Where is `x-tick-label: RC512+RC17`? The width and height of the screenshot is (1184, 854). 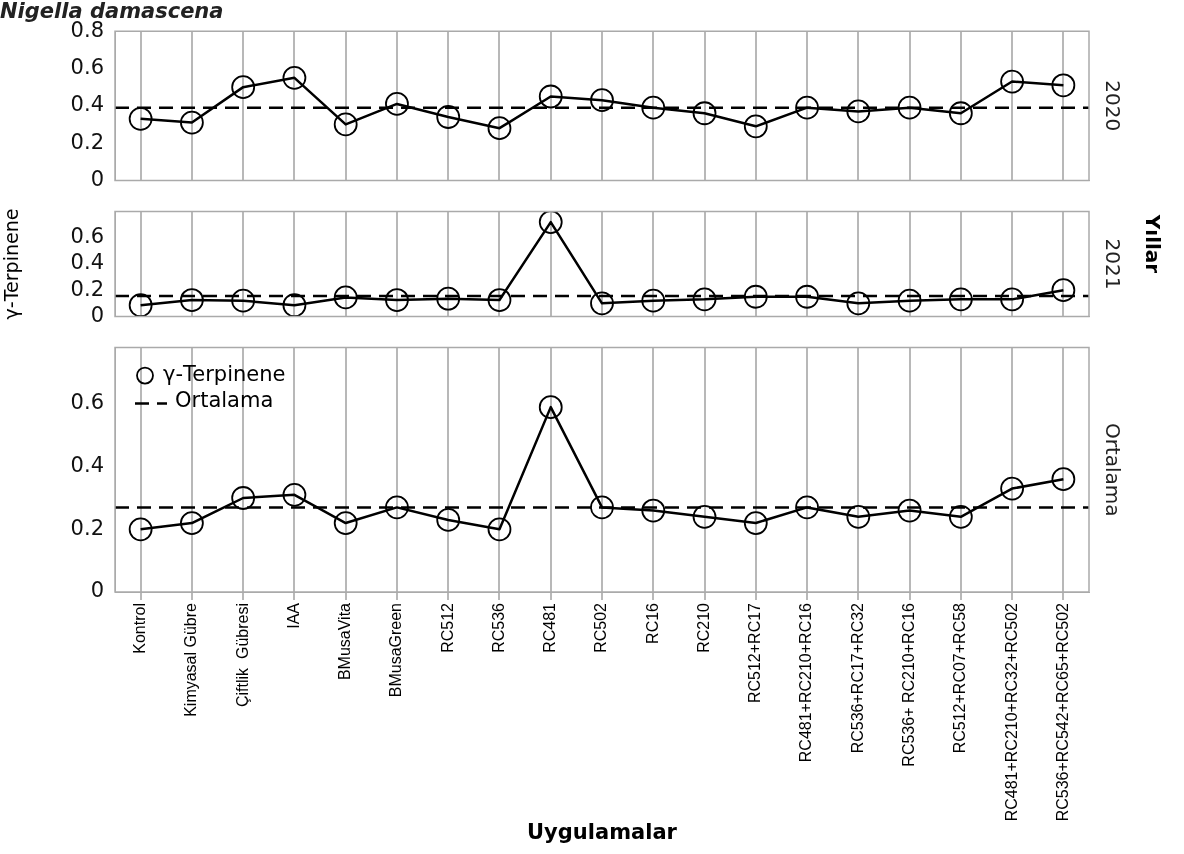
x-tick-label: RC512+RC17 is located at coordinates (755, 653).